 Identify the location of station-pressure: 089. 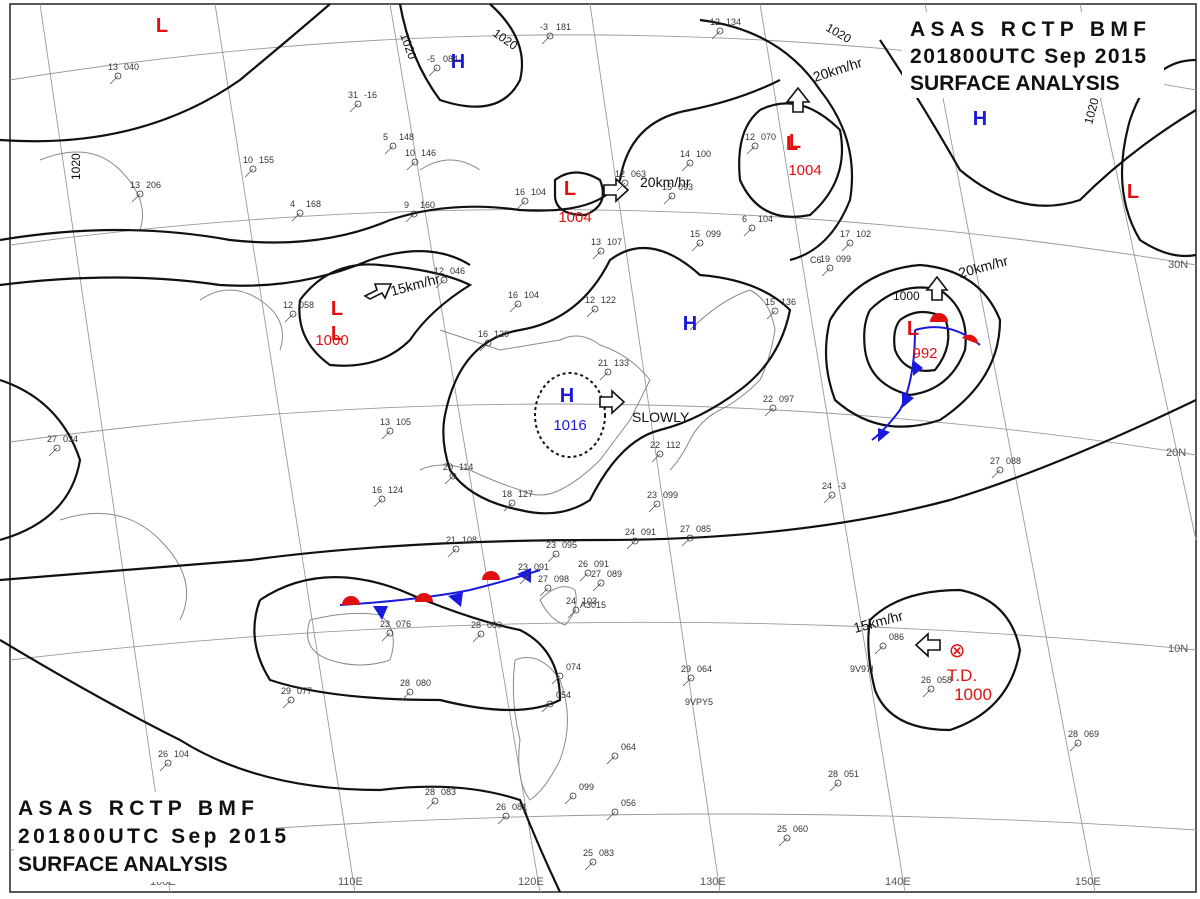
(614, 574).